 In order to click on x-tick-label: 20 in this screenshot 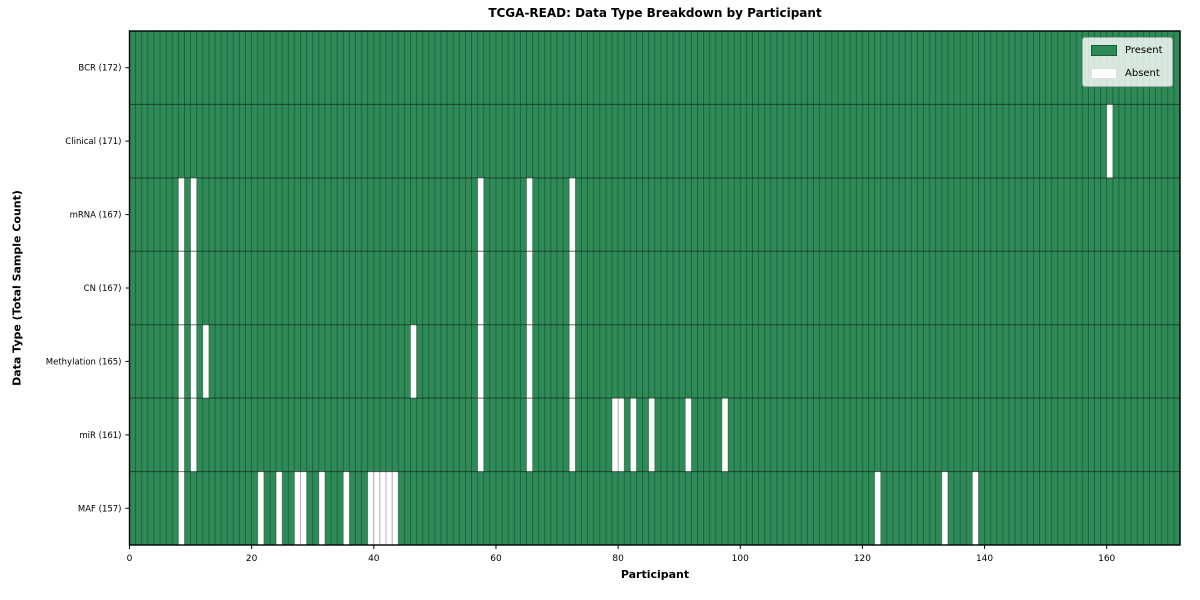, I will do `click(252, 559)`.